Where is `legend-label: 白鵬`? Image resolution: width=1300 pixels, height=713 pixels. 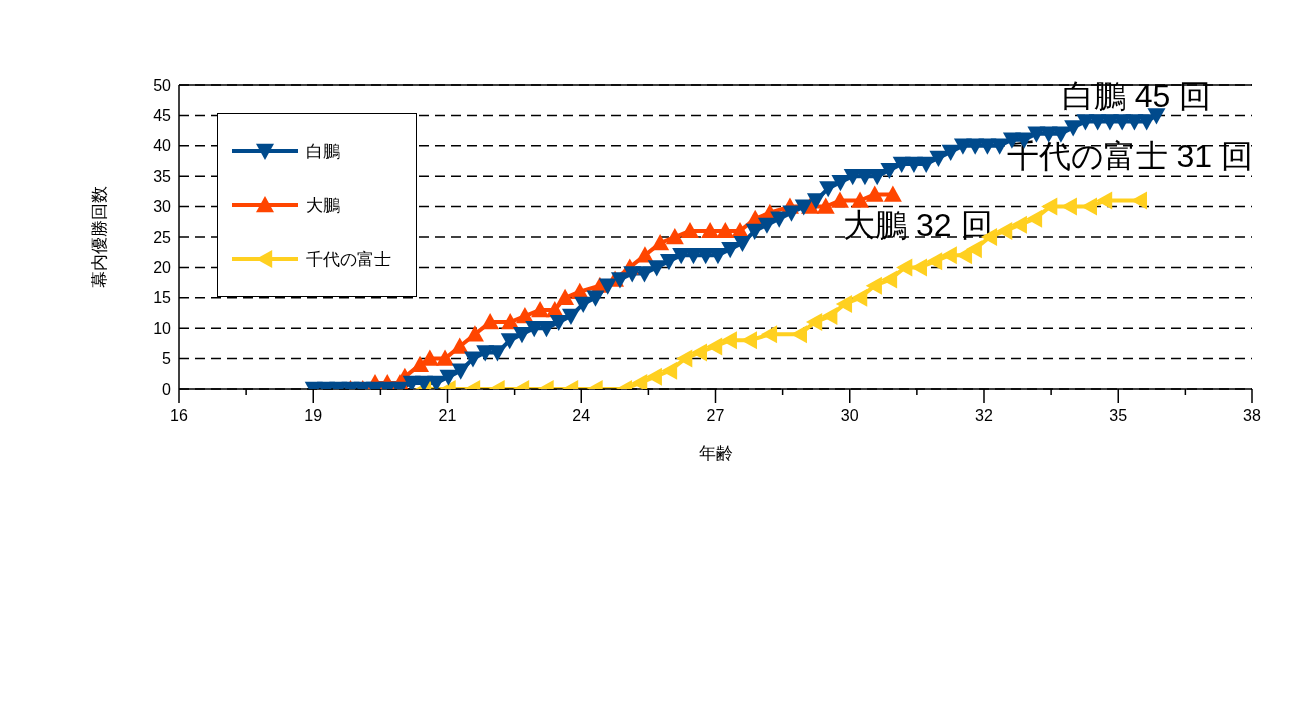 legend-label: 白鵬 is located at coordinates (323, 151).